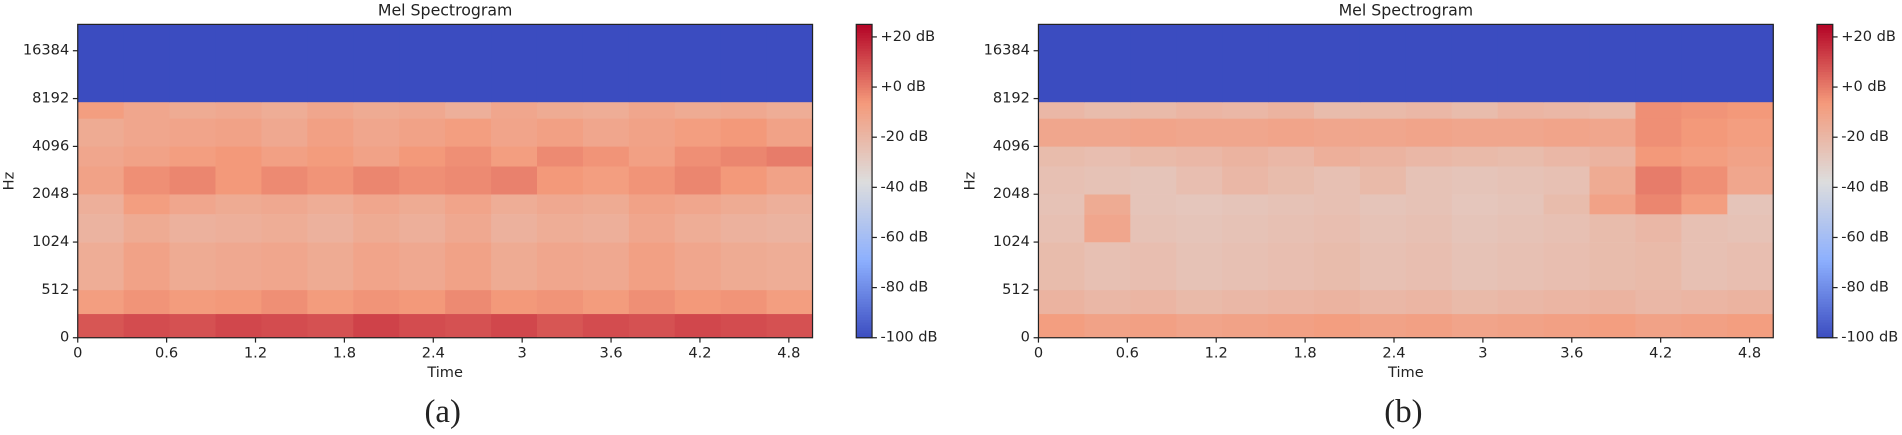 The width and height of the screenshot is (1902, 435). What do you see at coordinates (1011, 193) in the screenshot?
I see `y-tick-label: 2048` at bounding box center [1011, 193].